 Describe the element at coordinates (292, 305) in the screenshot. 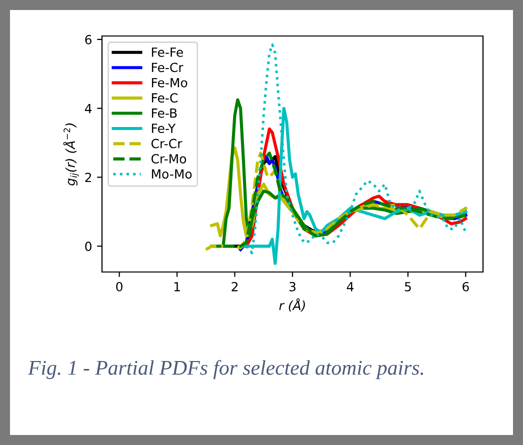

I see `x-axis-title: r (Å)` at that location.